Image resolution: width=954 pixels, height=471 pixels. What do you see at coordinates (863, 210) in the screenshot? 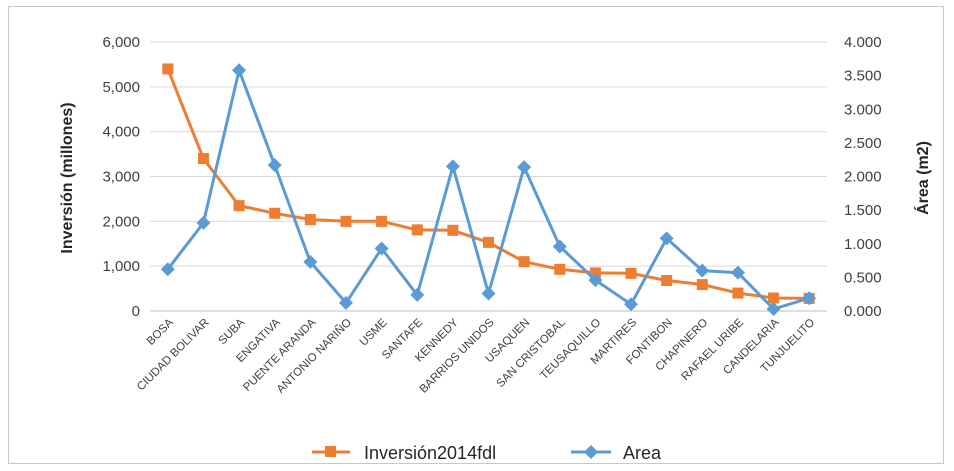
I see `right-tick-label: 1.500` at bounding box center [863, 210].